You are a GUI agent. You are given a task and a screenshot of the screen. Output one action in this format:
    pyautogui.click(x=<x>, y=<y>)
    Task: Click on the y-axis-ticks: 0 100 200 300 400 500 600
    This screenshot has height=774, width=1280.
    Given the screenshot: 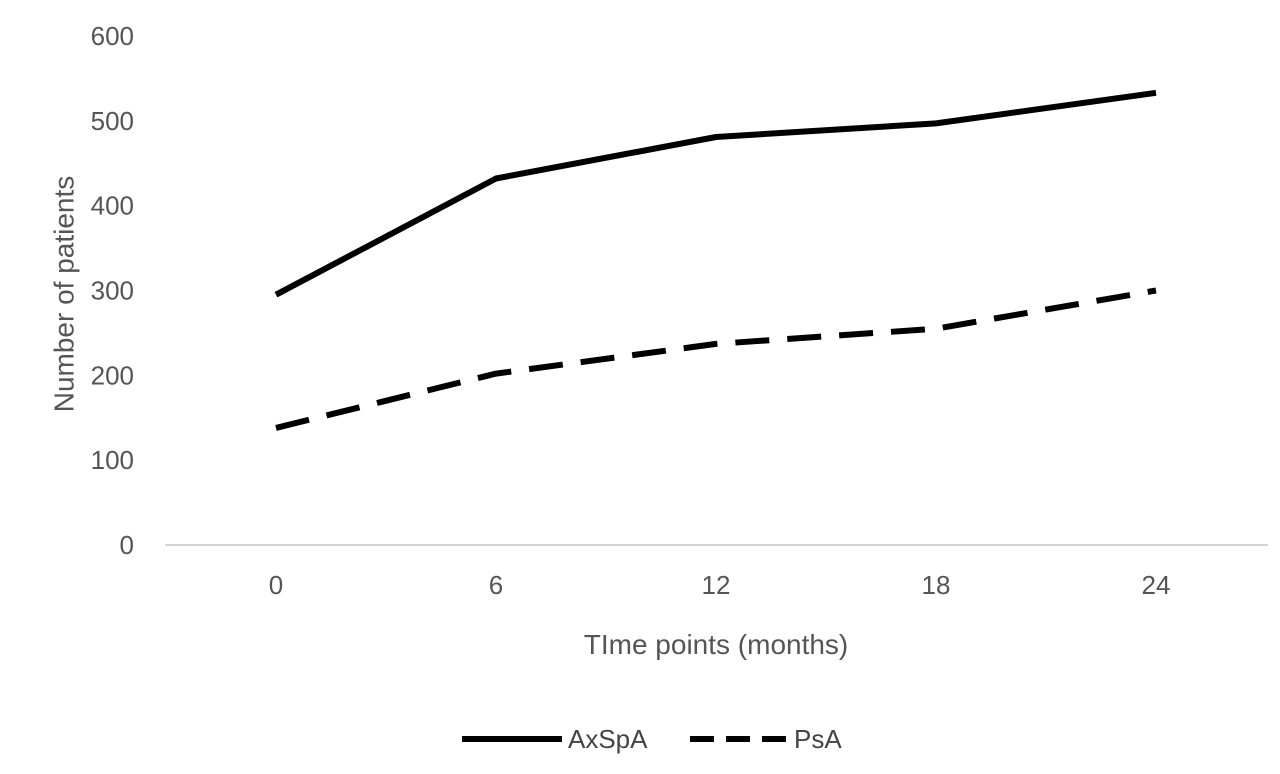 What is the action you would take?
    pyautogui.click(x=112, y=290)
    